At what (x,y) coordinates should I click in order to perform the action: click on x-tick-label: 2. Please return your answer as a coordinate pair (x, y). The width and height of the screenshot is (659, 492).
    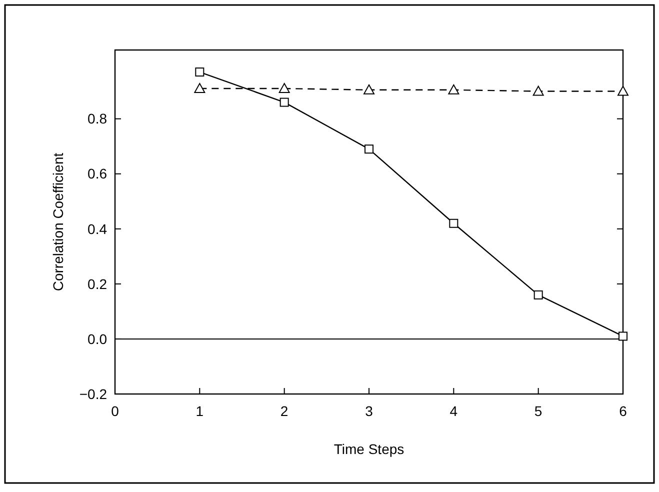
    Looking at the image, I should click on (284, 411).